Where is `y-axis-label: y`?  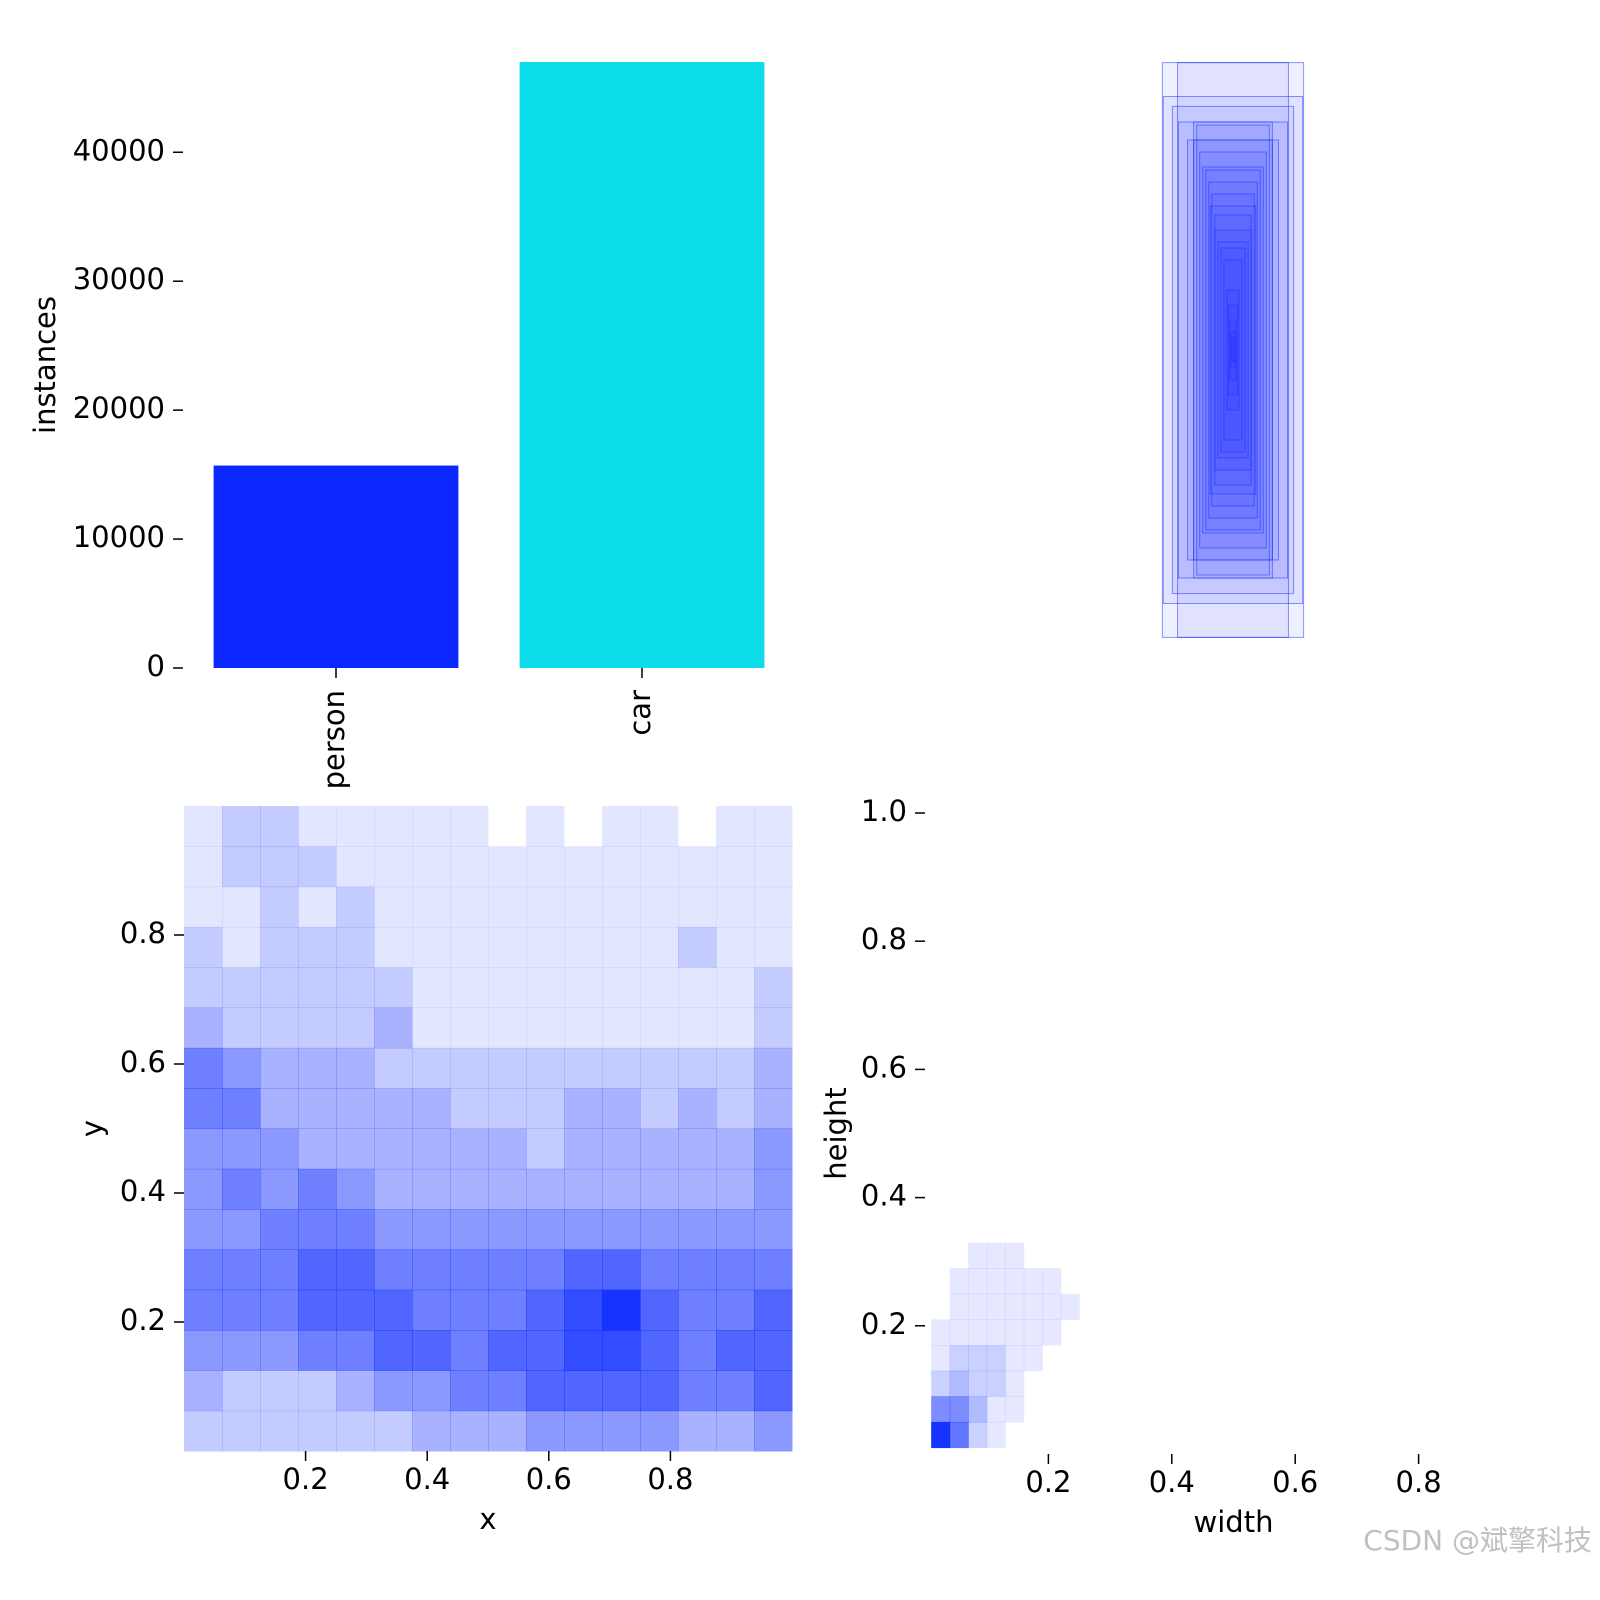 y-axis-label: y is located at coordinates (92, 1128).